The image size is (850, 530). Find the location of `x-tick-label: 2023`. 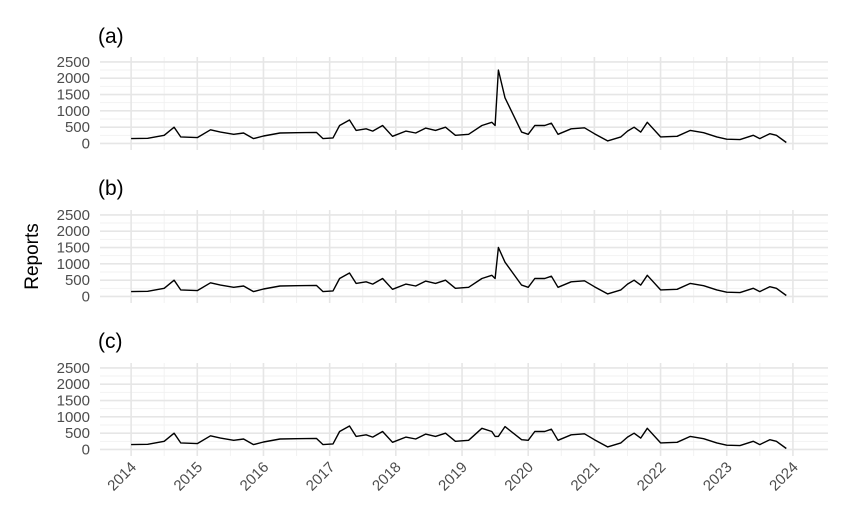

x-tick-label: 2023 is located at coordinates (718, 477).